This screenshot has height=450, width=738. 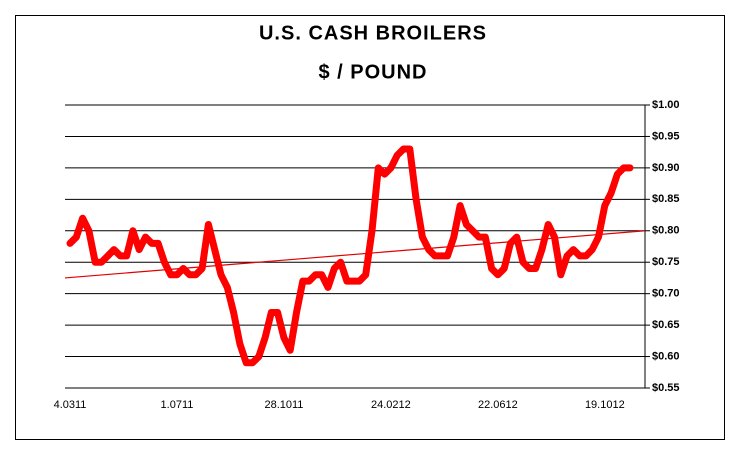 I want to click on y-tick-label: $0.95, so click(x=666, y=136).